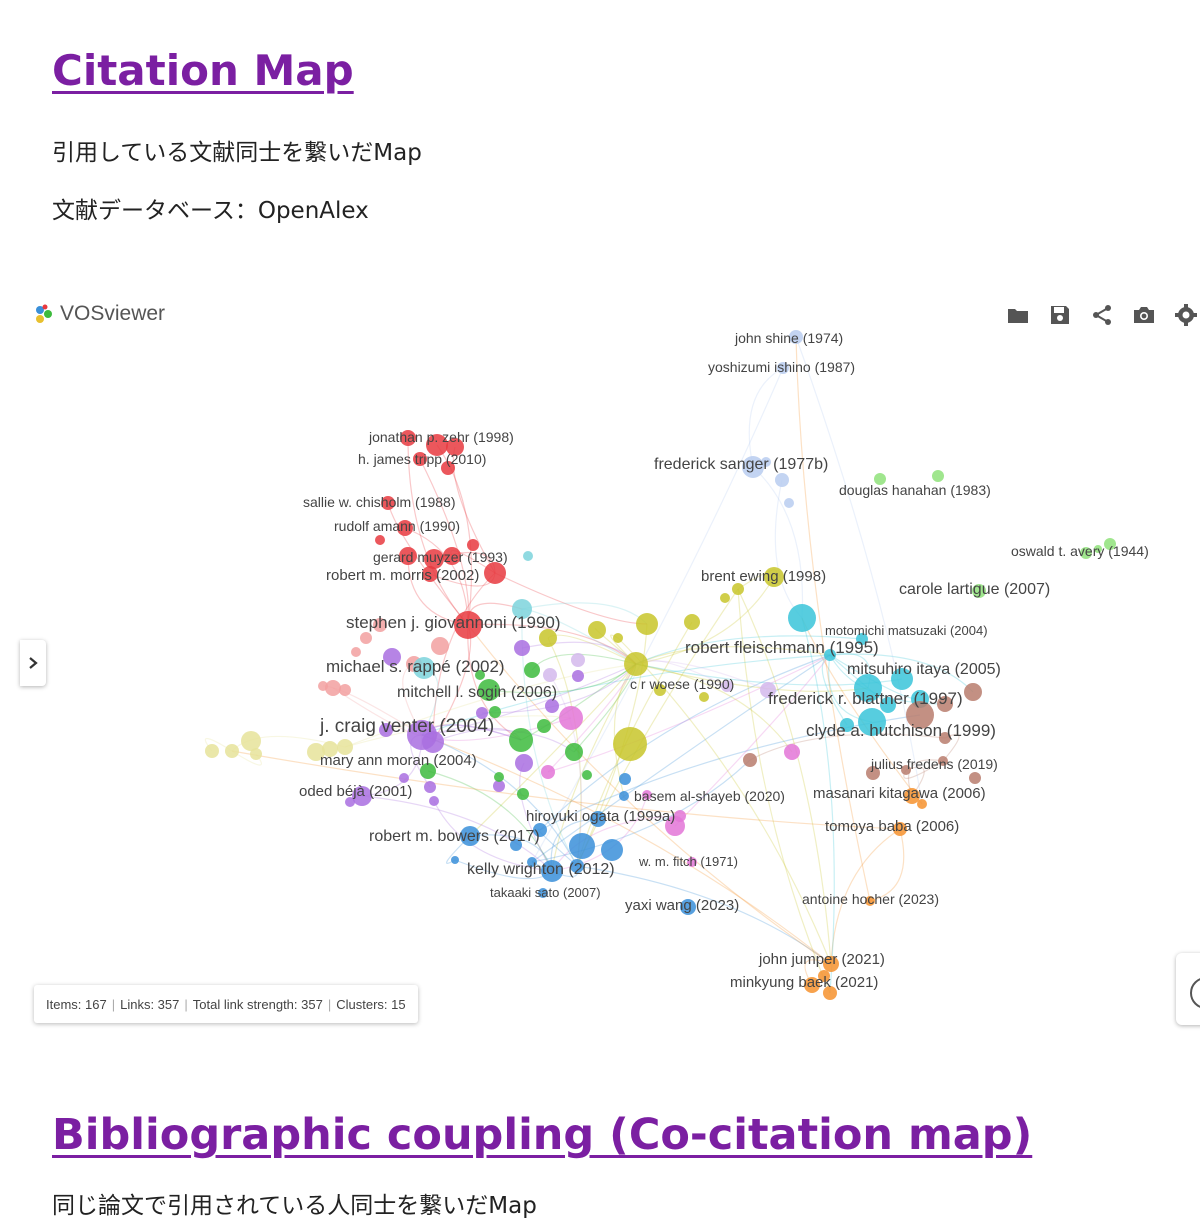 This screenshot has height=1220, width=1200. I want to click on node-label: brent ewing (1998), so click(763, 576).